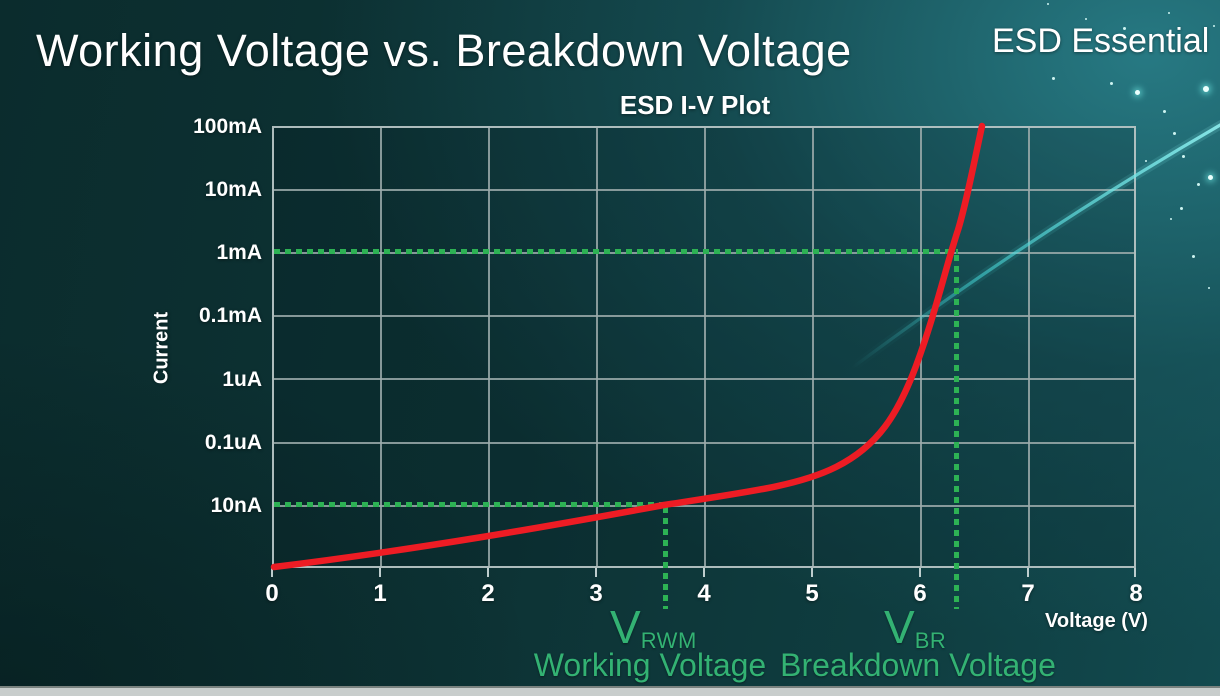 This screenshot has height=696, width=1220. I want to click on x-tick-label: 6, so click(920, 593).